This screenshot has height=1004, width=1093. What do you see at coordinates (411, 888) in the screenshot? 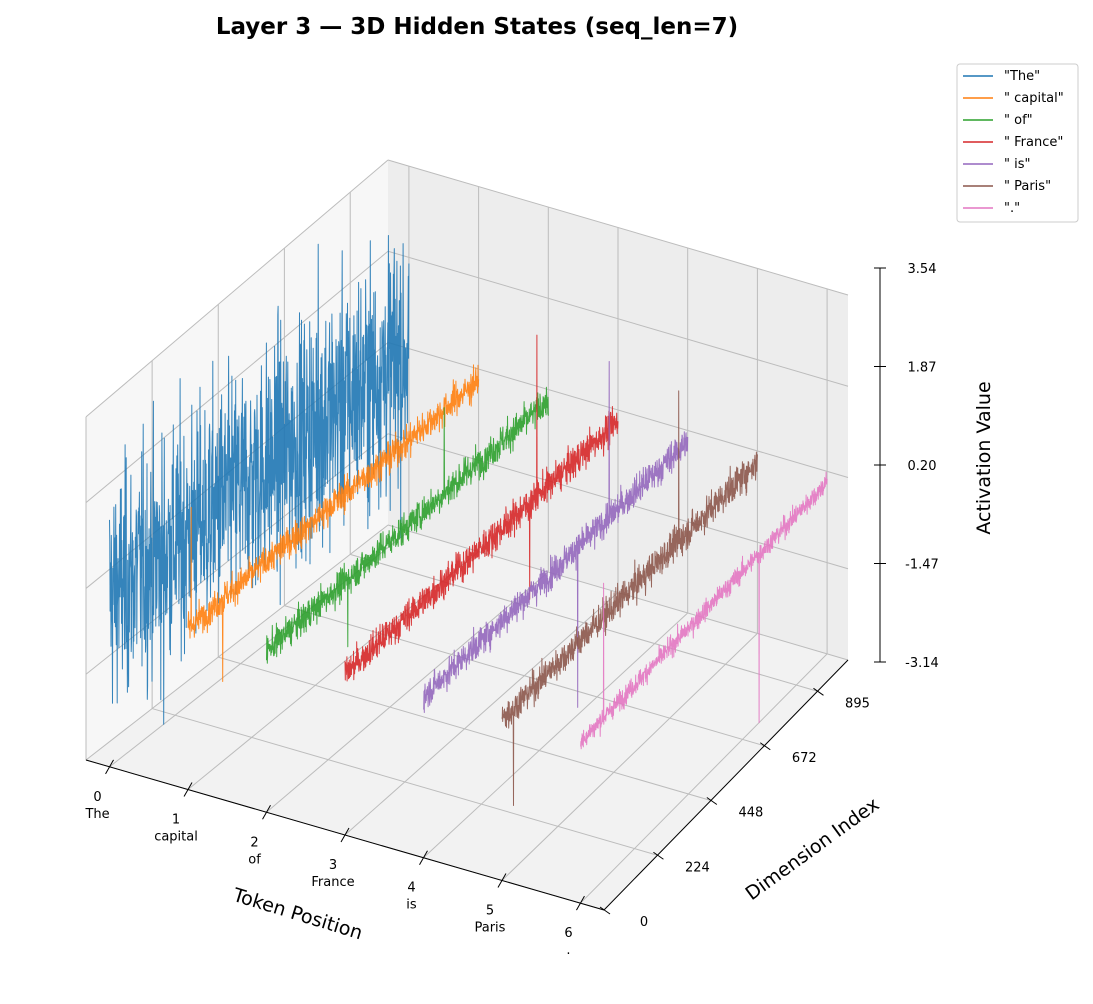
I see `x-tick-label: 4` at bounding box center [411, 888].